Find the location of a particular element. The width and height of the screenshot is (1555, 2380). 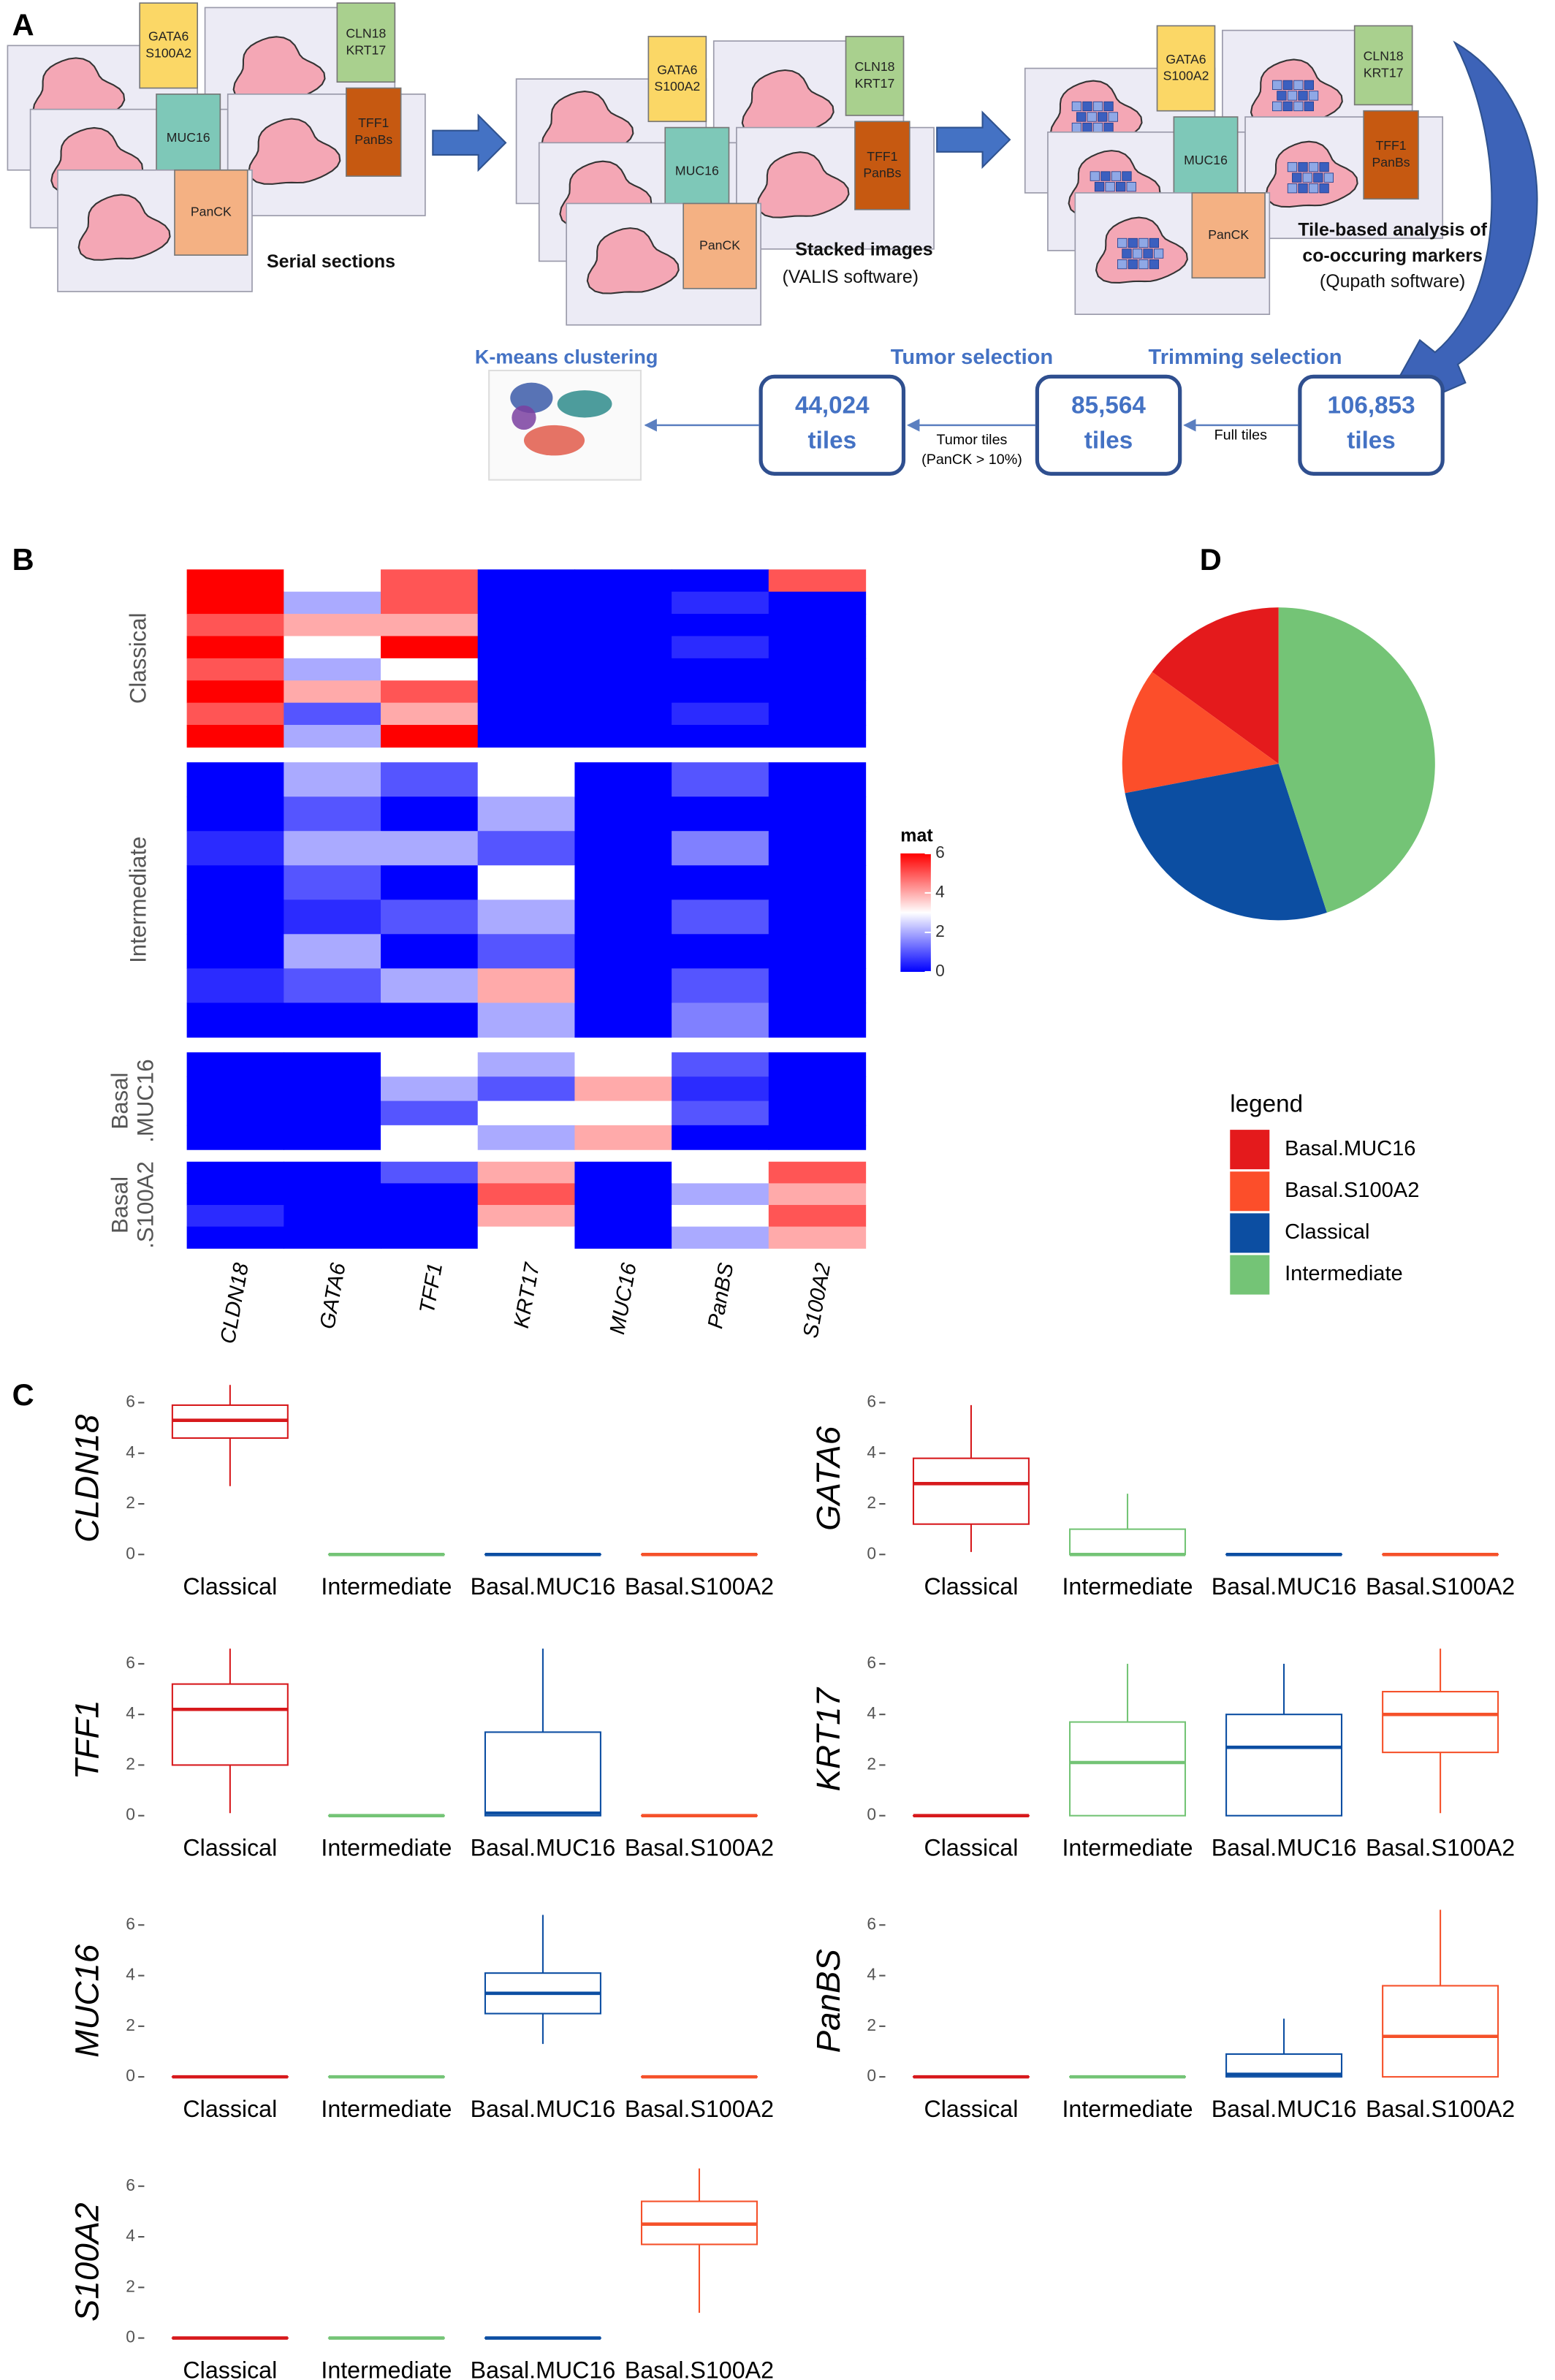

marker-label: PanBs is located at coordinates (1391, 162).